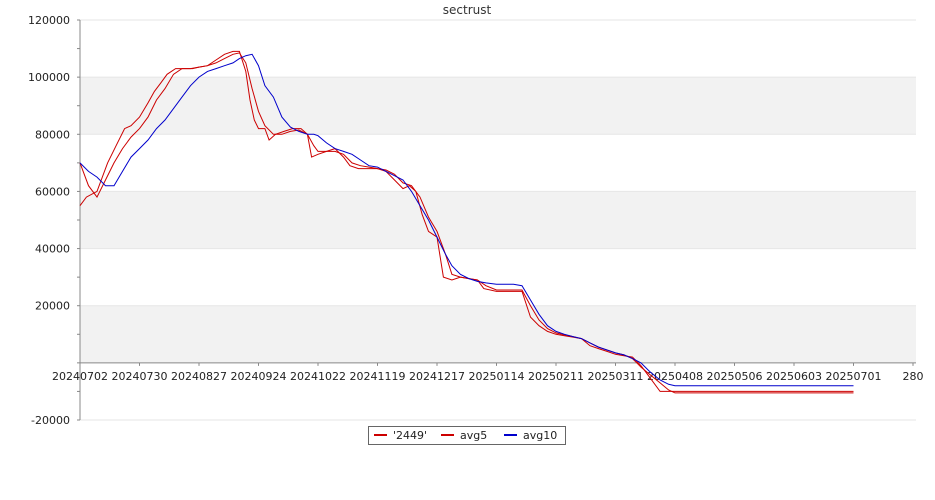 The height and width of the screenshot is (500, 935). Describe the element at coordinates (437, 376) in the screenshot. I see `x-tick-label: 20241217` at that location.